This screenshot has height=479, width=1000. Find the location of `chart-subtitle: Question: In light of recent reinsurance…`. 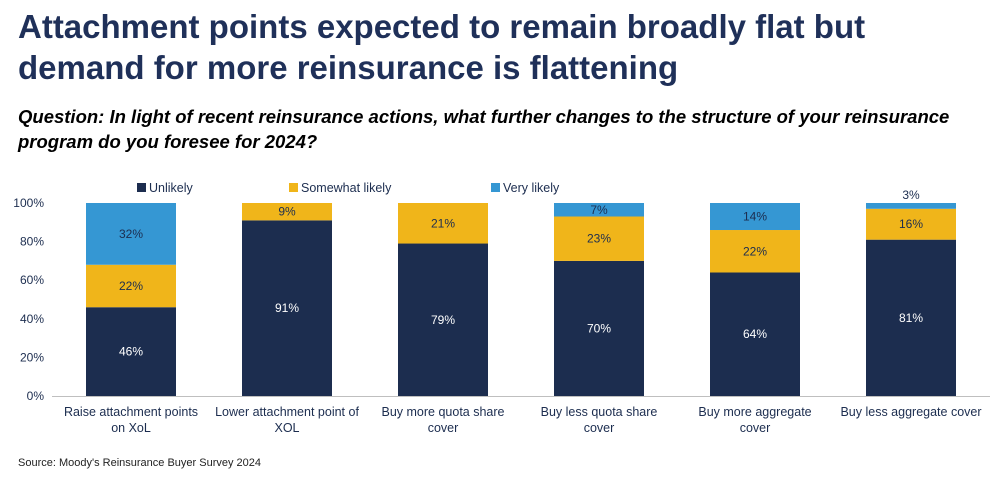

chart-subtitle: Question: In light of recent reinsurance… is located at coordinates (484, 129).